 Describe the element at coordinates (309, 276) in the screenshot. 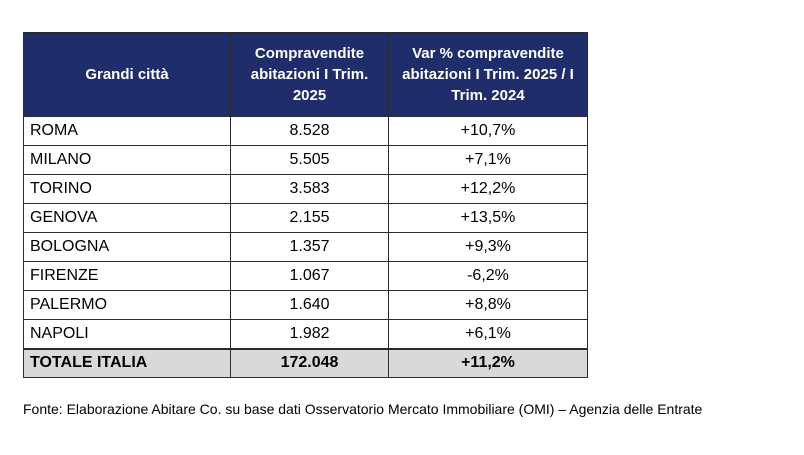

I see `cell-sales: 1.067` at that location.